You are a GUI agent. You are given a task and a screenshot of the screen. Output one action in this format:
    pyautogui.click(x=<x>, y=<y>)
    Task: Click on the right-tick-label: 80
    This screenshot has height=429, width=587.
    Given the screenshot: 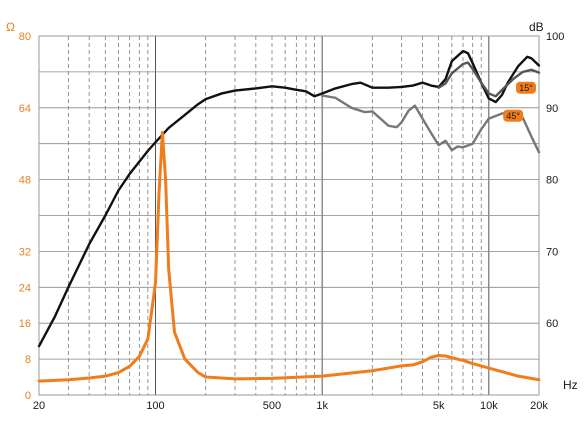 What is the action you would take?
    pyautogui.click(x=552, y=181)
    